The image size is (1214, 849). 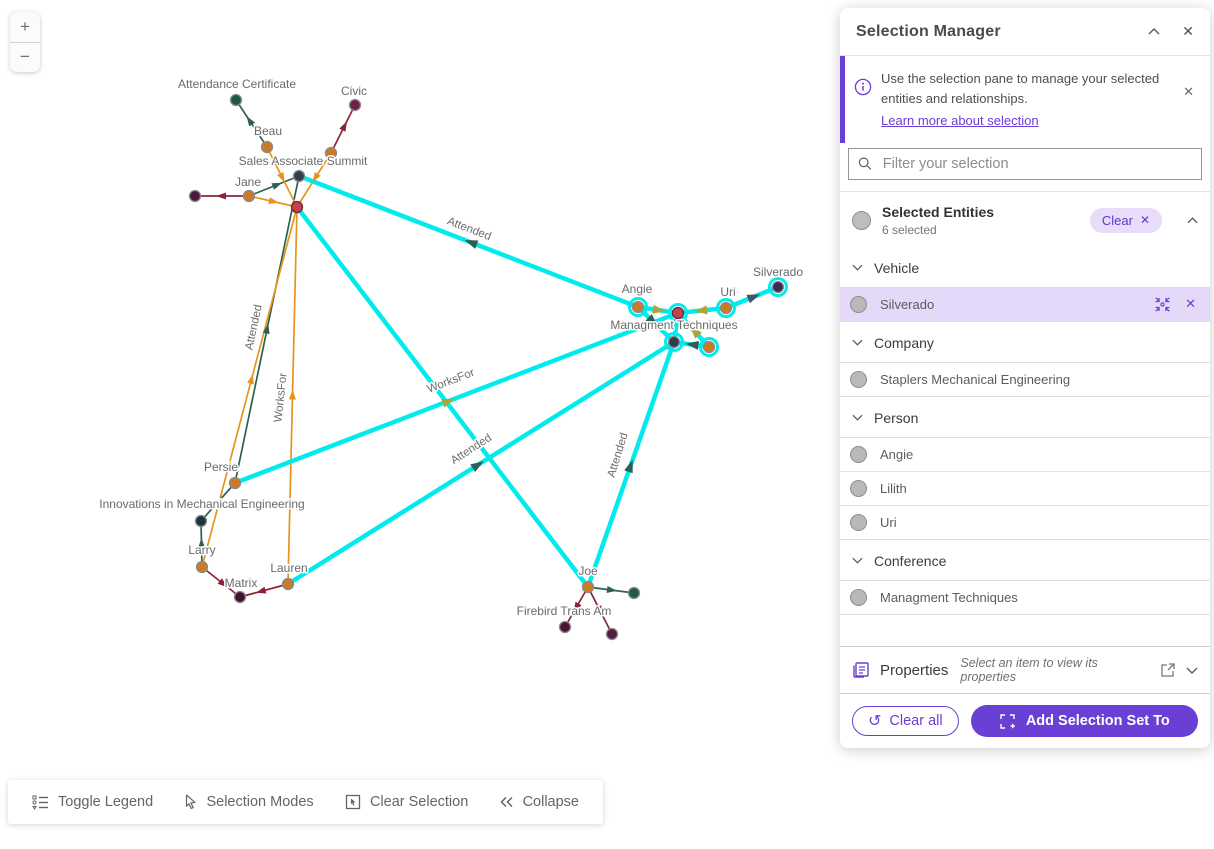 What do you see at coordinates (1188, 32) in the screenshot?
I see `close-panel-button: ✕` at bounding box center [1188, 32].